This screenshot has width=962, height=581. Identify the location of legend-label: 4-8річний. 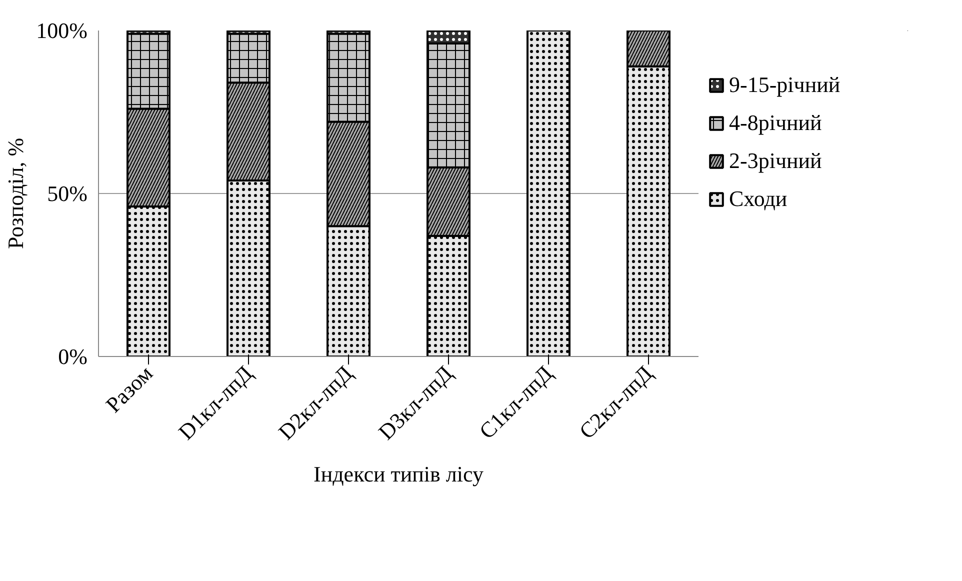
(775, 123).